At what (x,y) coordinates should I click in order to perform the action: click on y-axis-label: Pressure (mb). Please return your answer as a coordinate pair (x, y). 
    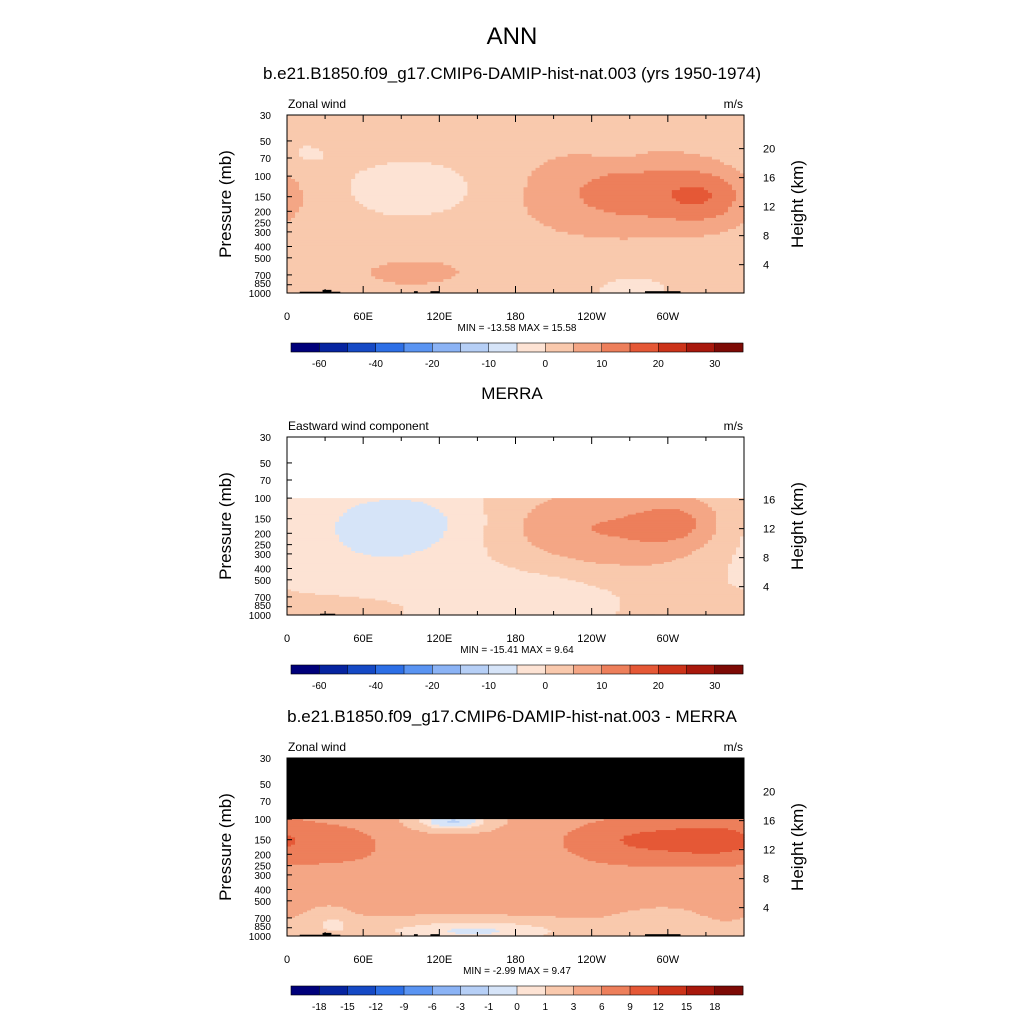
    Looking at the image, I should click on (225, 847).